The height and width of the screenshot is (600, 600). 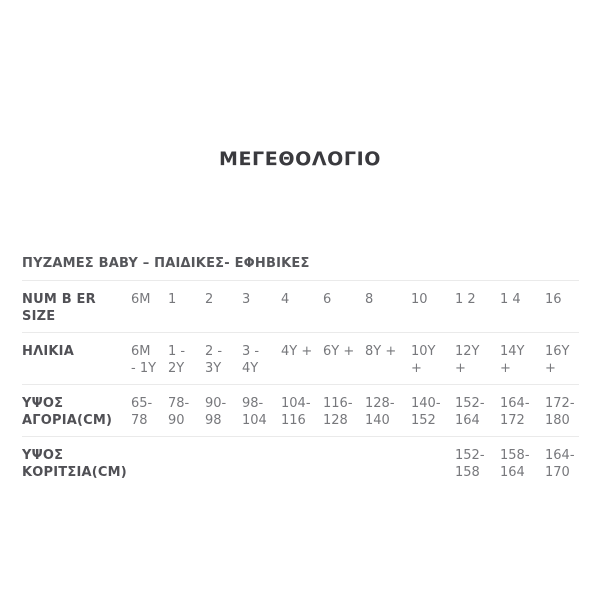 What do you see at coordinates (76, 410) in the screenshot?
I see `row-label: ΥΨΟΣ ΑΓΟΡΙΑ(CM)` at bounding box center [76, 410].